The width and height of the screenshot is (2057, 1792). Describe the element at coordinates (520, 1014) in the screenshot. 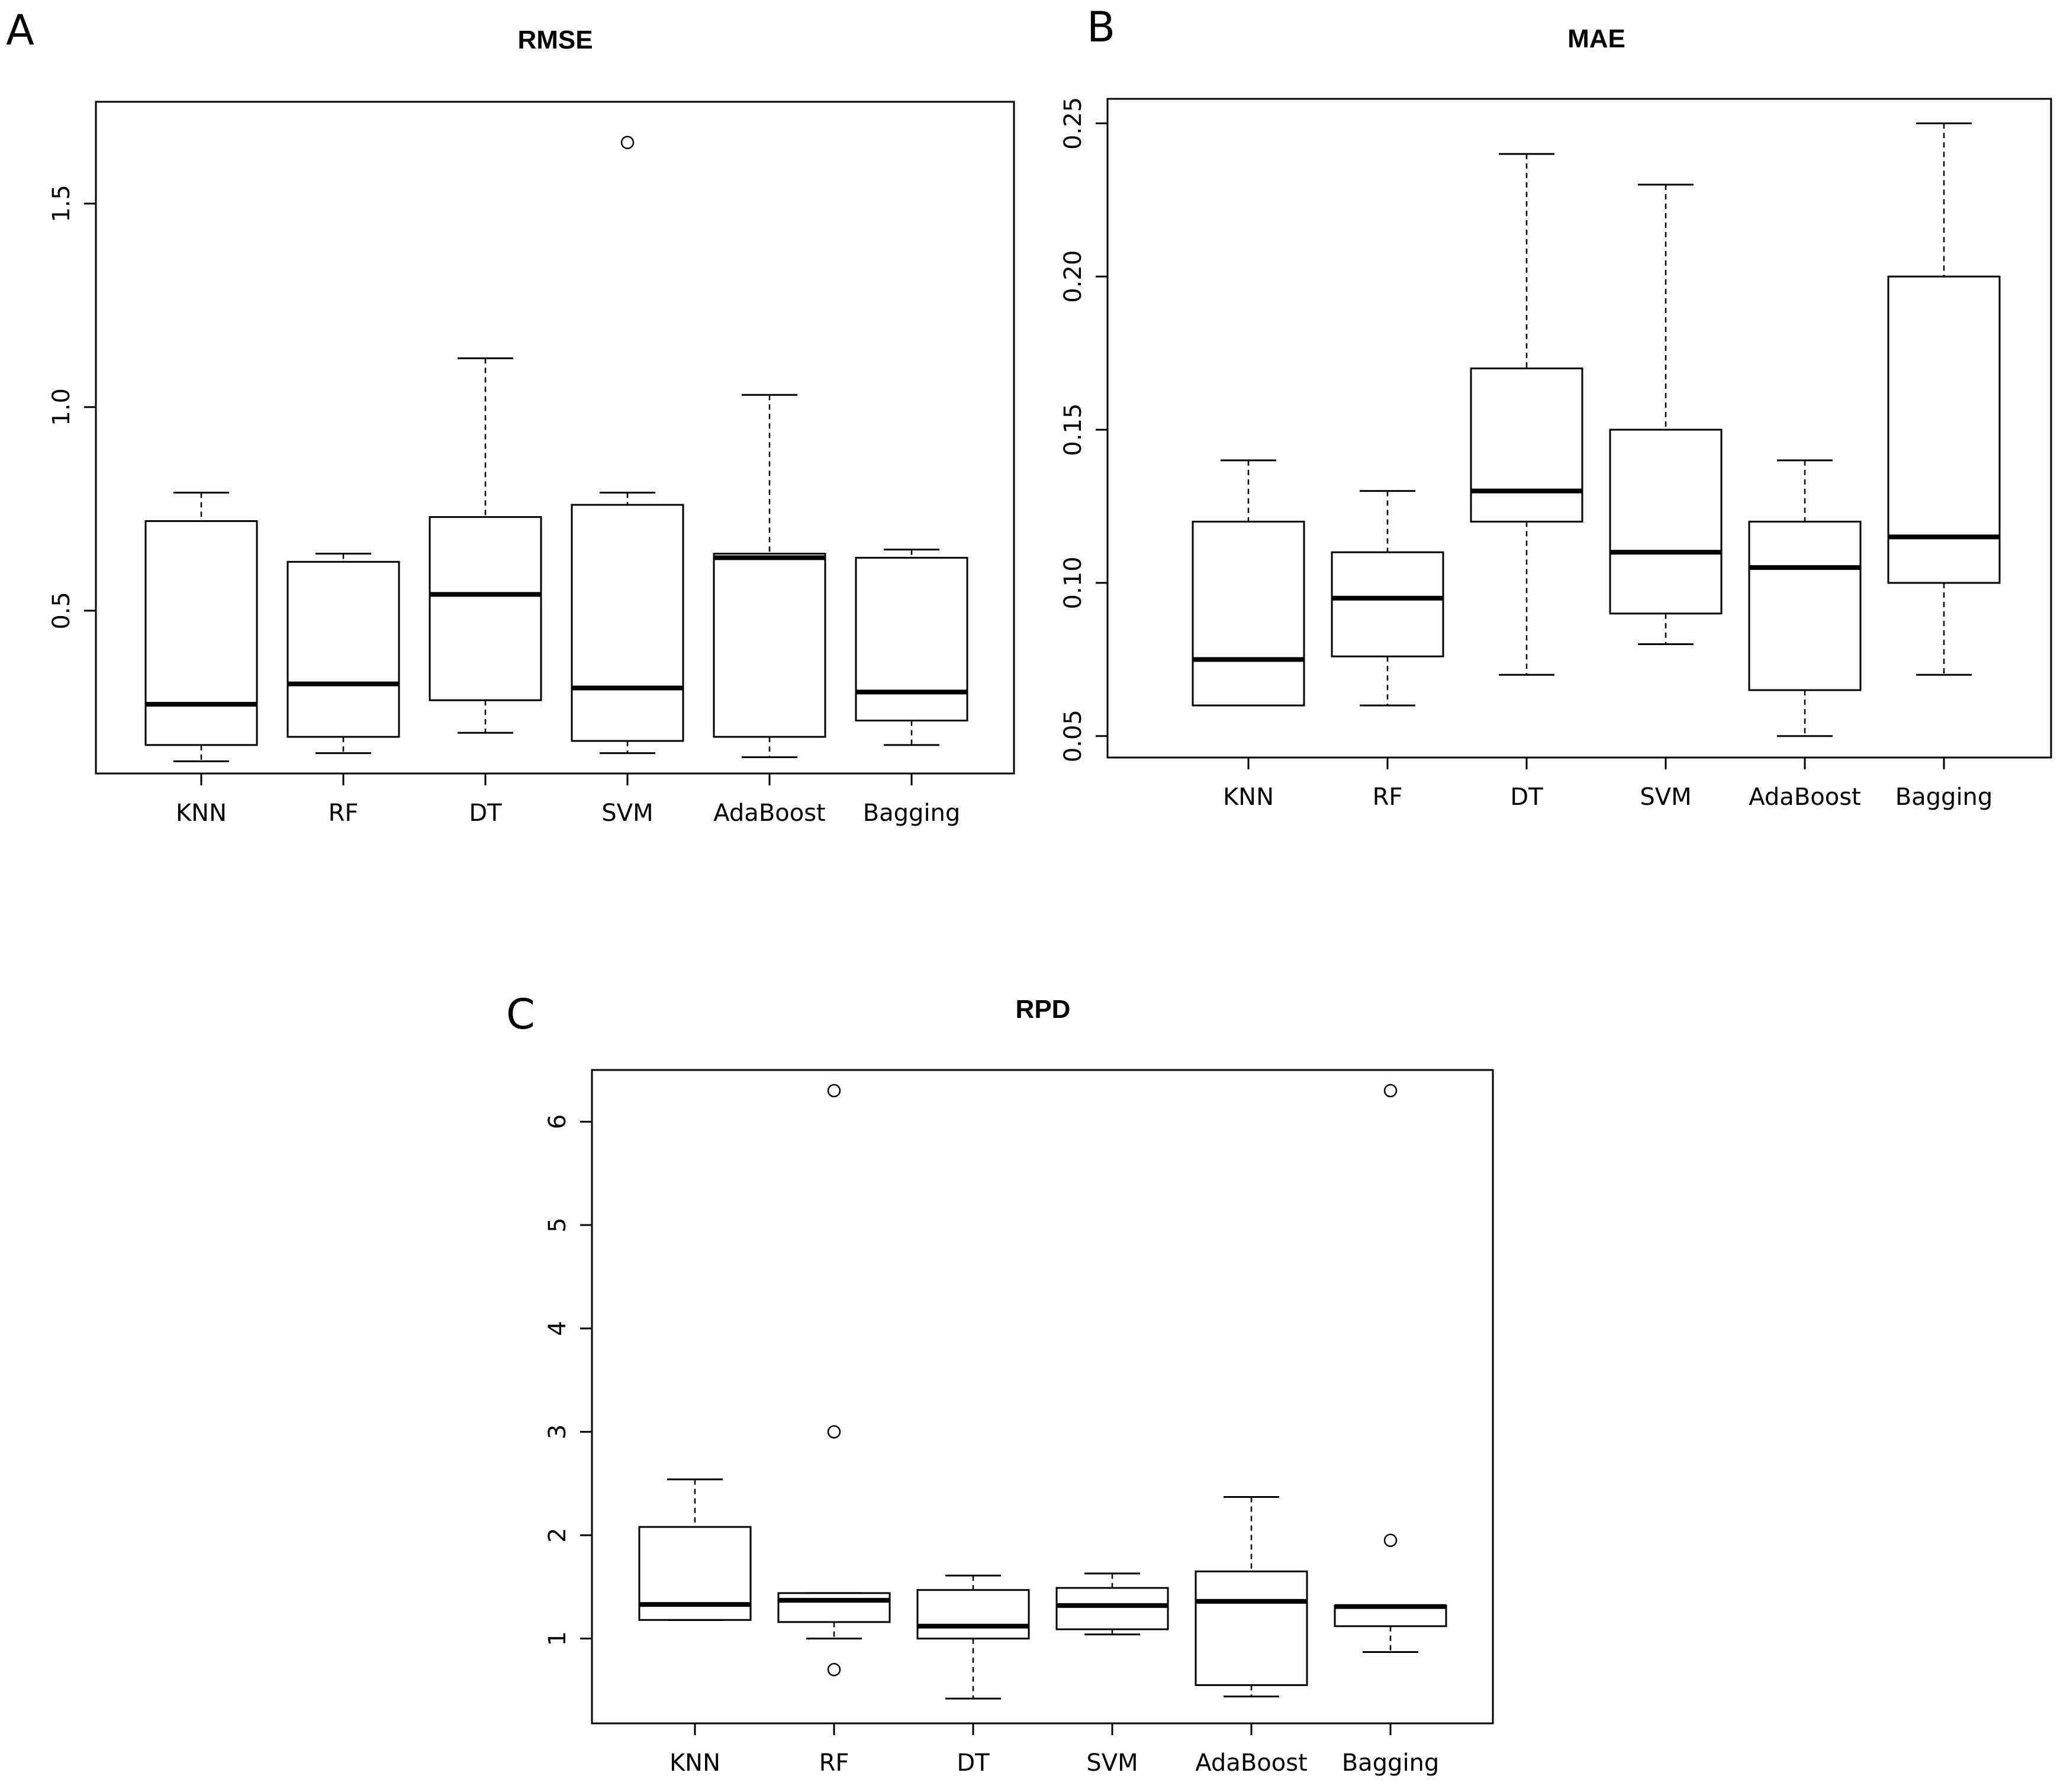

I see `panel-letter: C` at that location.